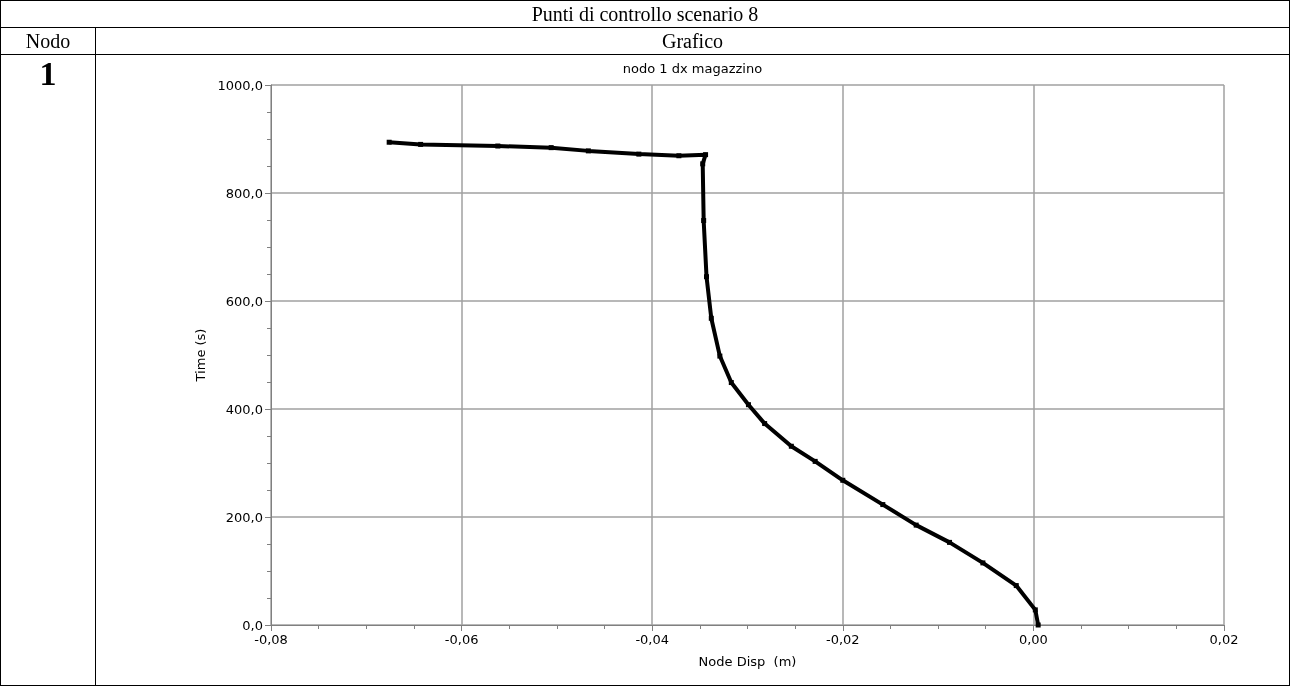 This screenshot has width=1290, height=686. Describe the element at coordinates (692, 68) in the screenshot. I see `chart-title: nodo 1 dx magazzino` at that location.